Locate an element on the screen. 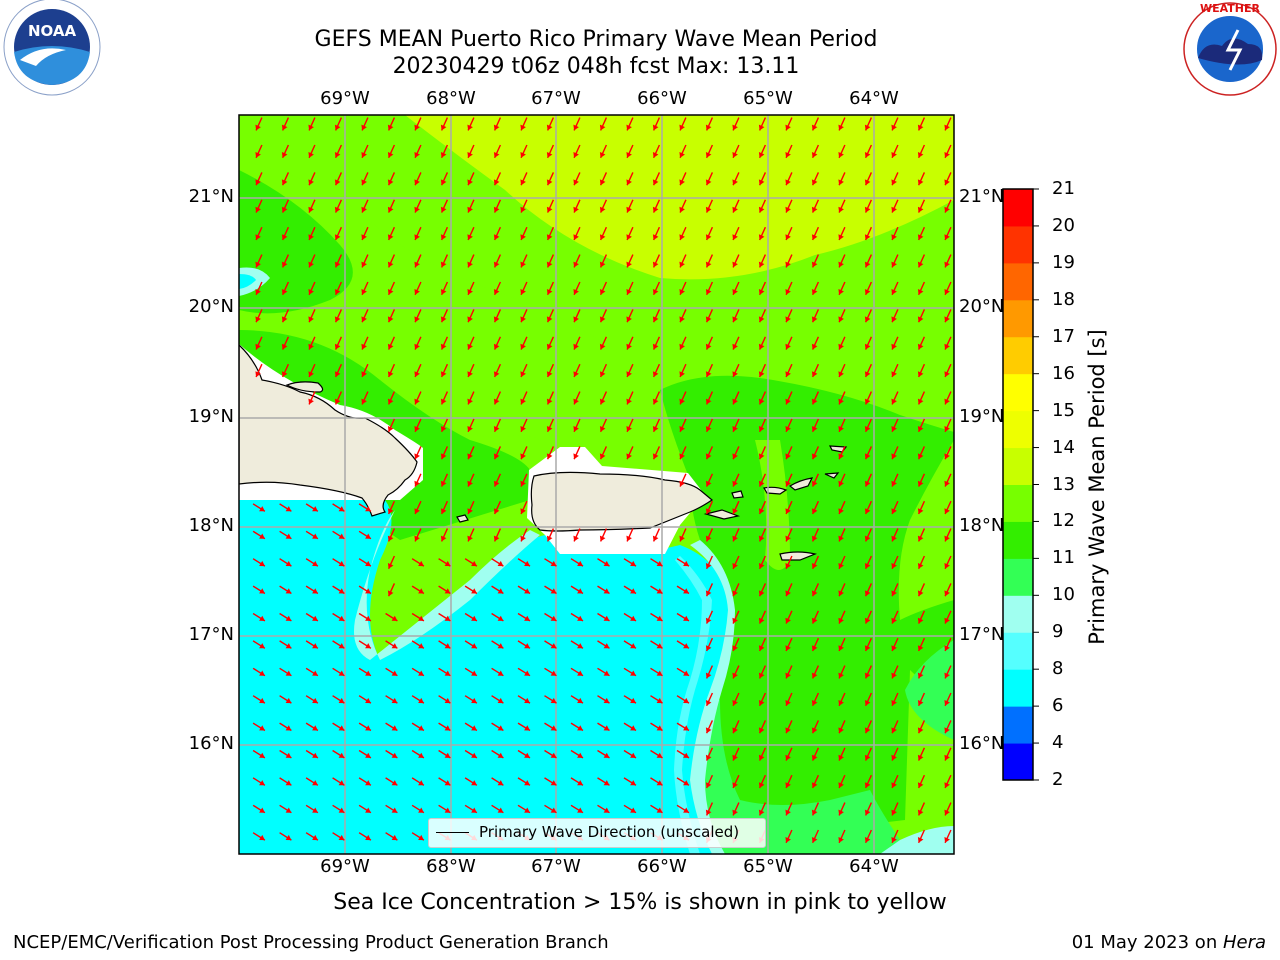  lon-label-top-68w: 68°W is located at coordinates (451, 98).